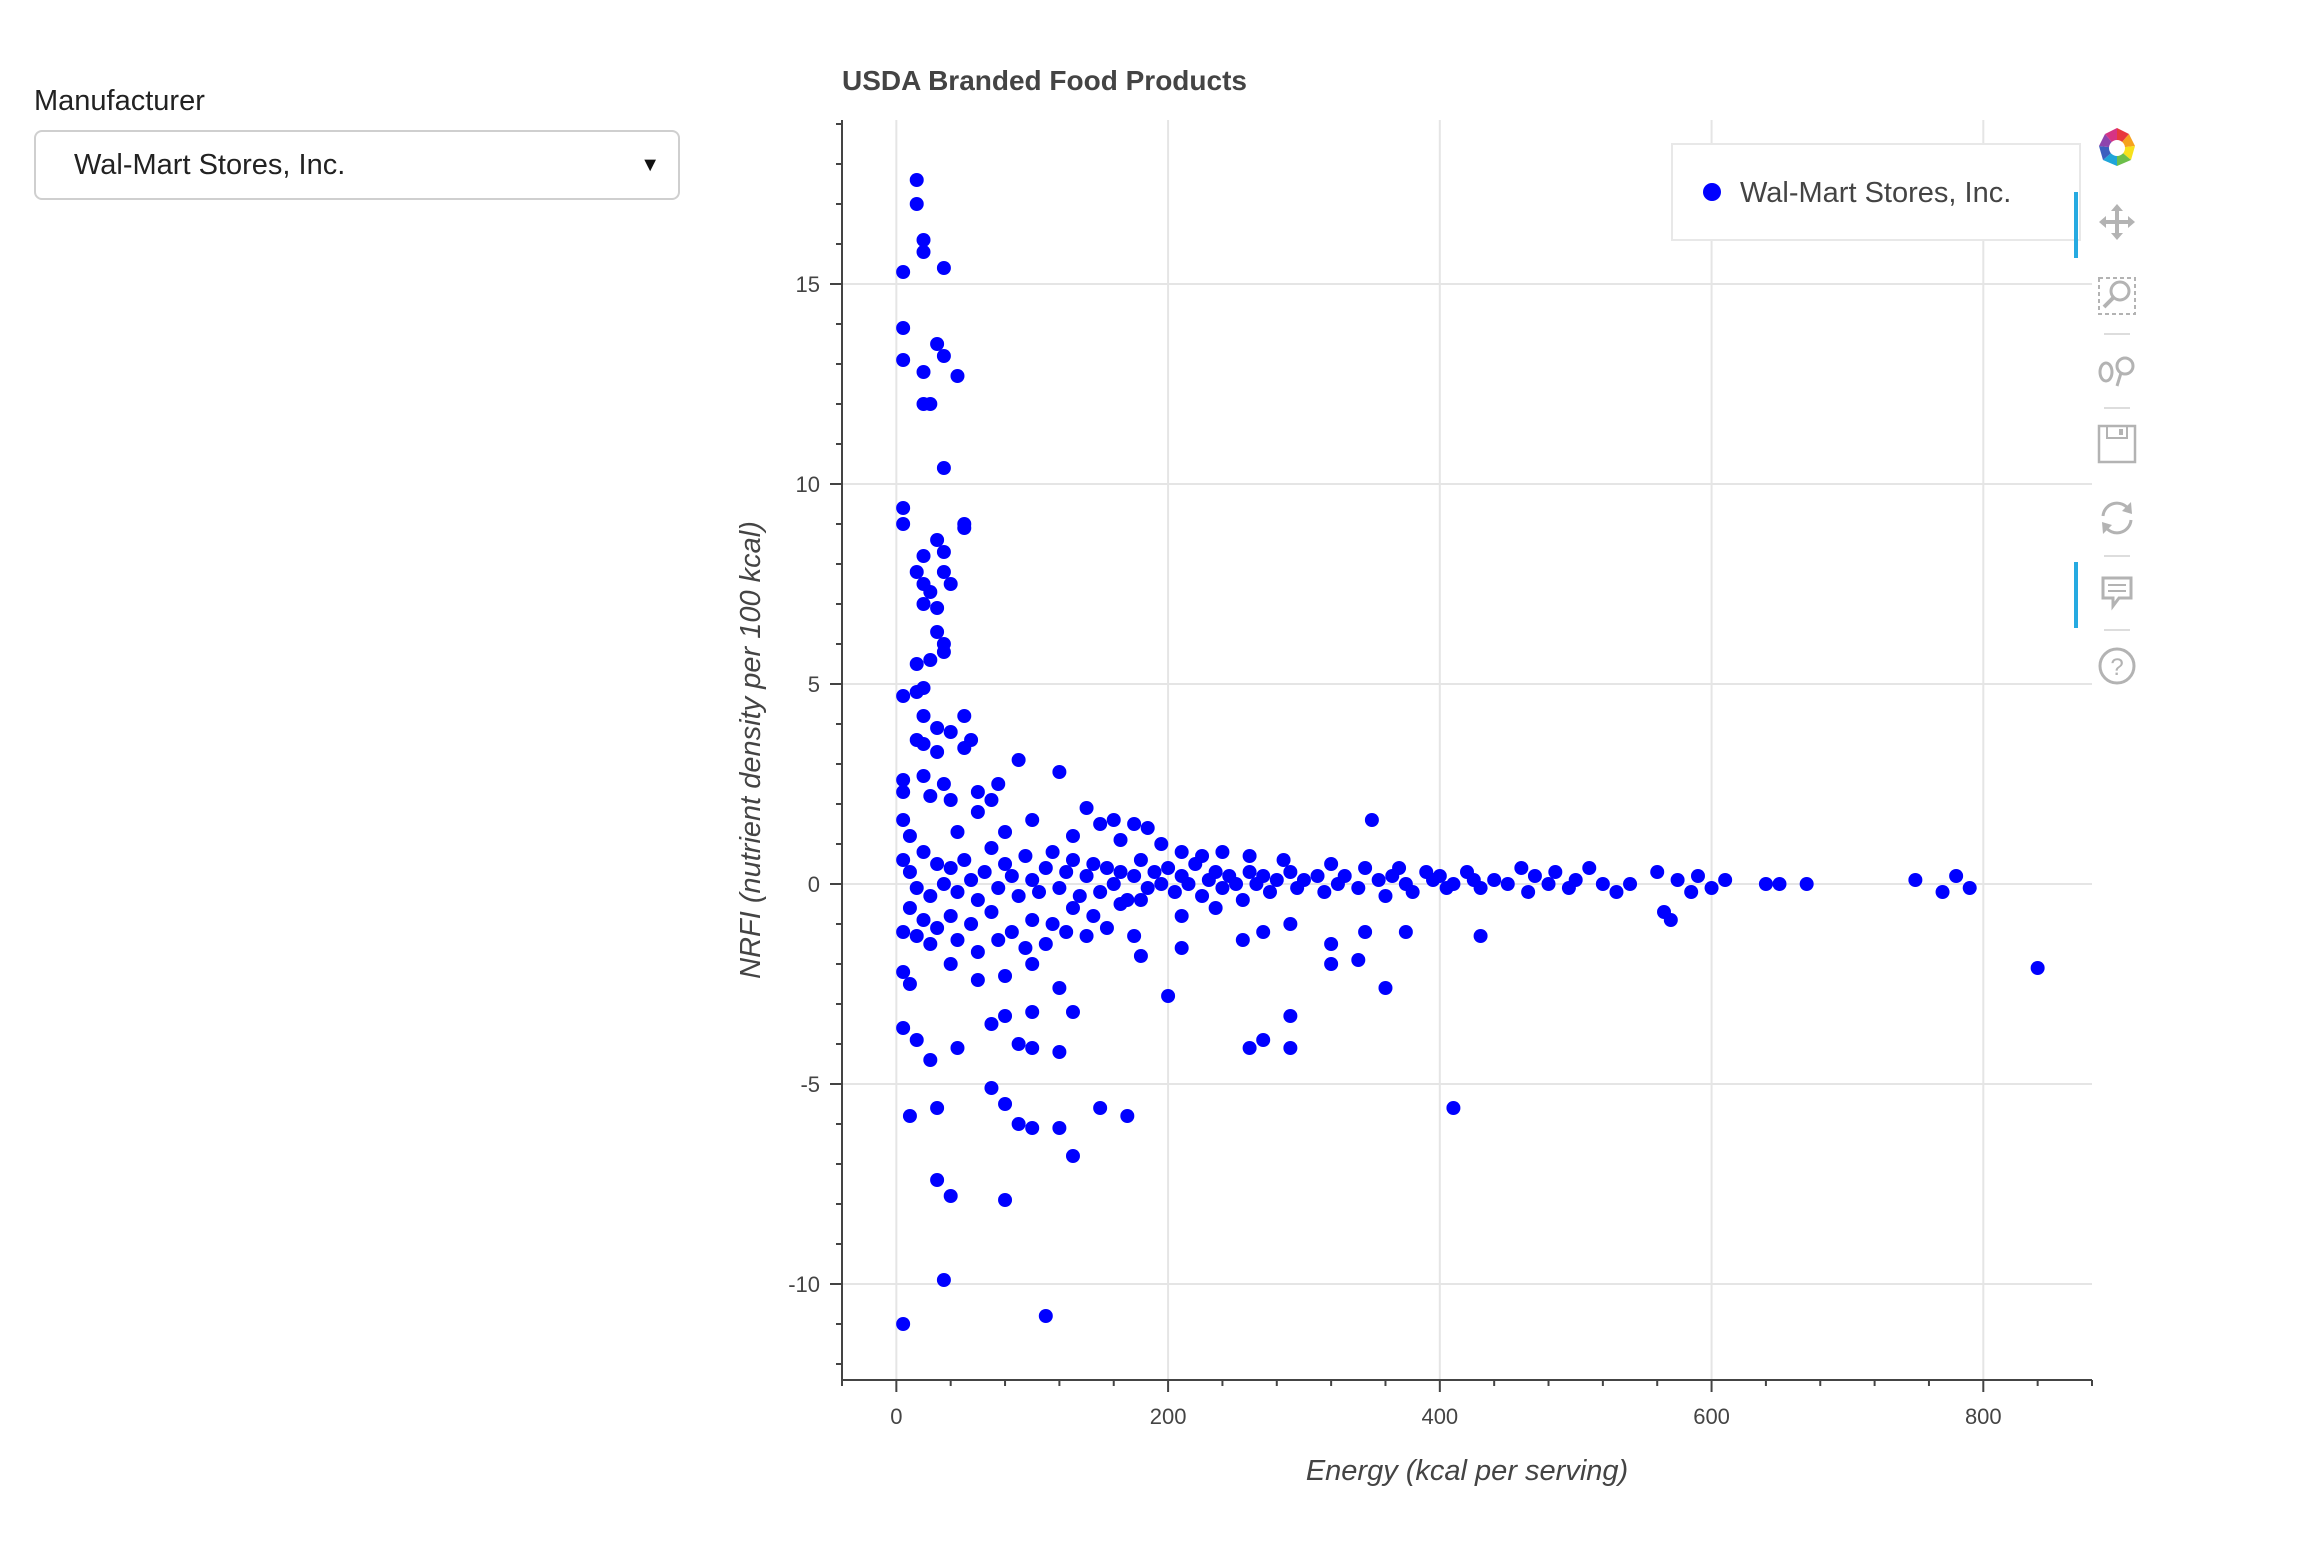 This screenshot has width=2321, height=1541. What do you see at coordinates (1168, 1416) in the screenshot?
I see `x-tick-label: 200` at bounding box center [1168, 1416].